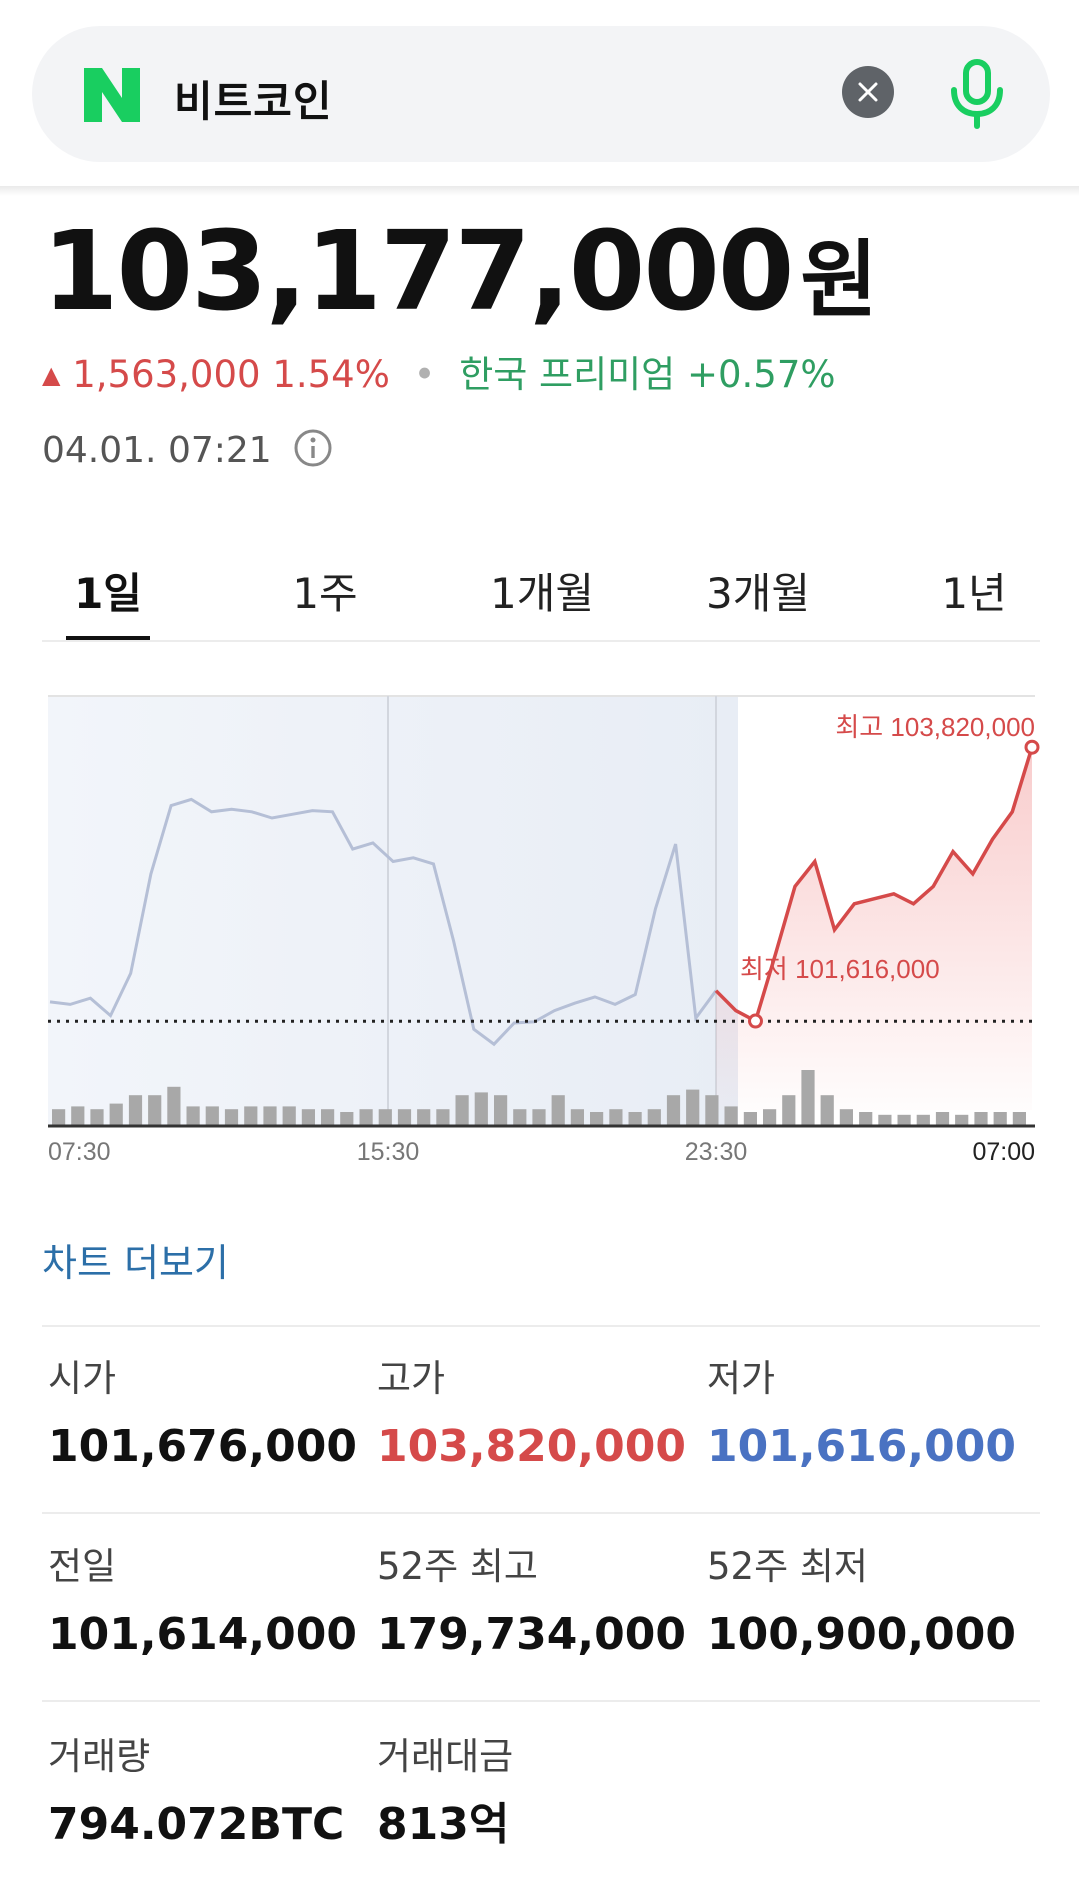  What do you see at coordinates (874, 928) in the screenshot?
I see `today-area` at bounding box center [874, 928].